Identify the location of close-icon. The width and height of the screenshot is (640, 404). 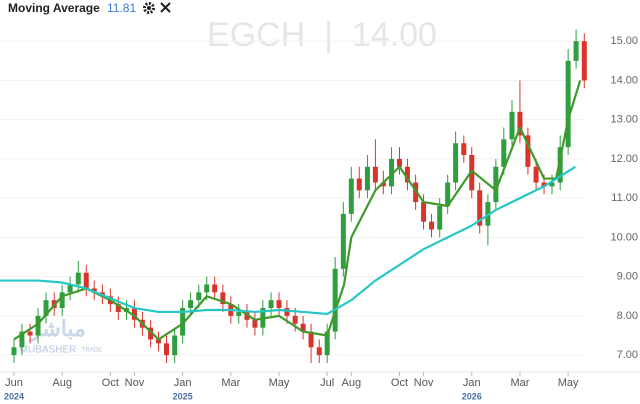
(165, 7).